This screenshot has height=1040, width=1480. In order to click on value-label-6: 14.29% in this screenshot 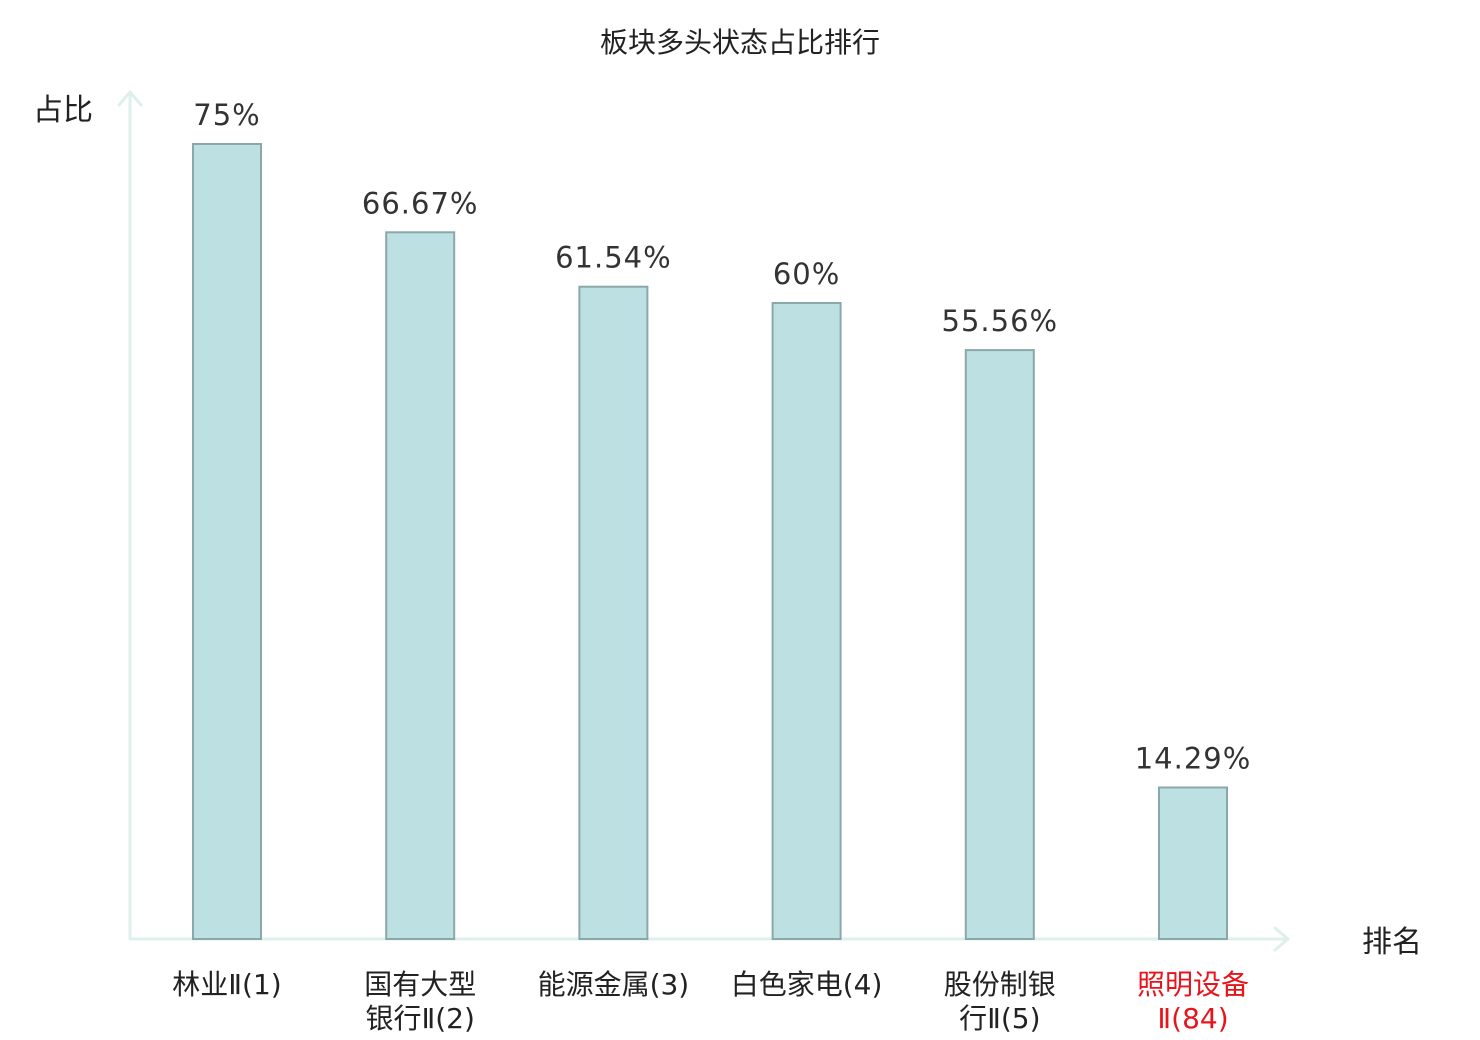, I will do `click(1193, 759)`.